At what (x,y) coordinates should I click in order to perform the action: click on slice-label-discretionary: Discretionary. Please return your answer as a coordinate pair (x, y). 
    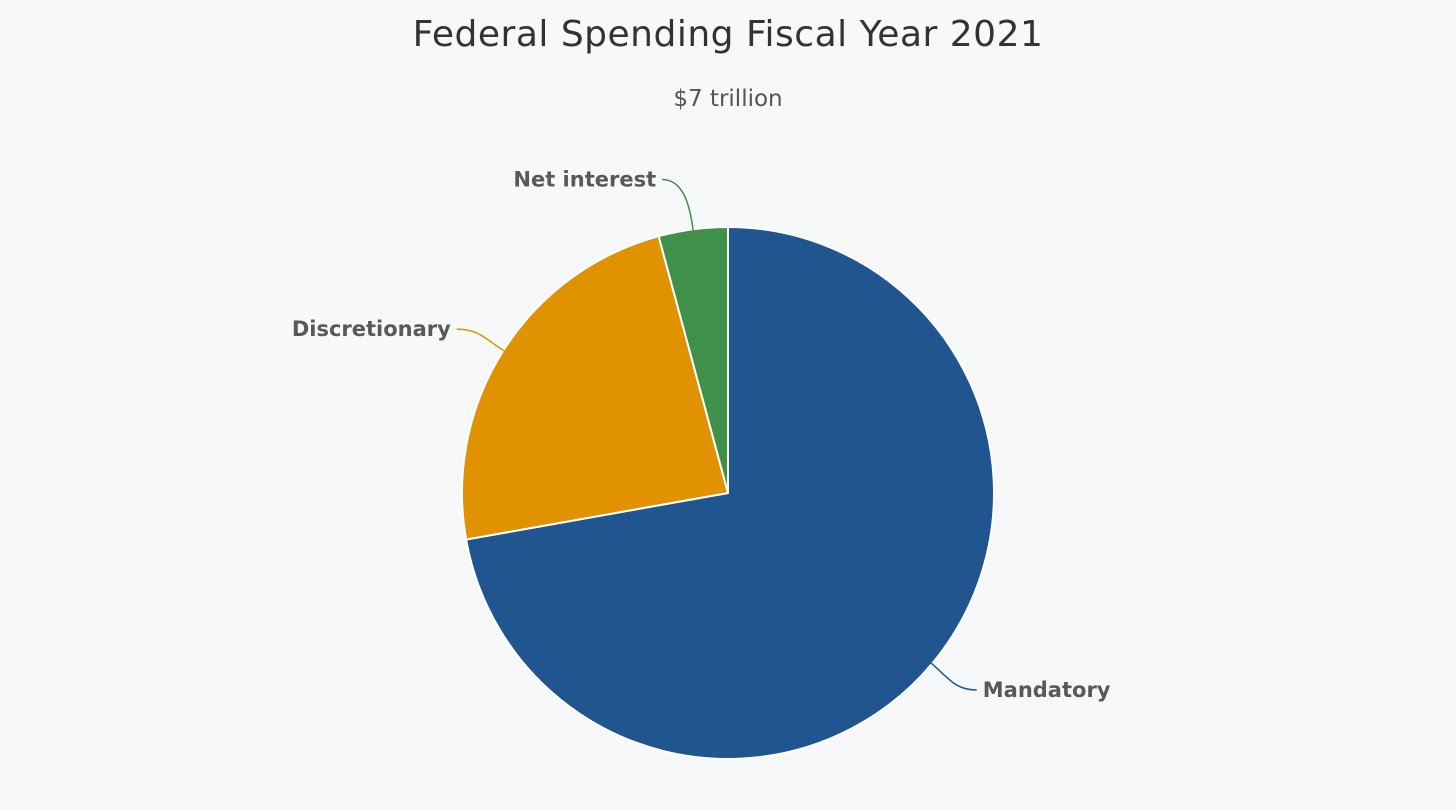
    Looking at the image, I should click on (371, 329).